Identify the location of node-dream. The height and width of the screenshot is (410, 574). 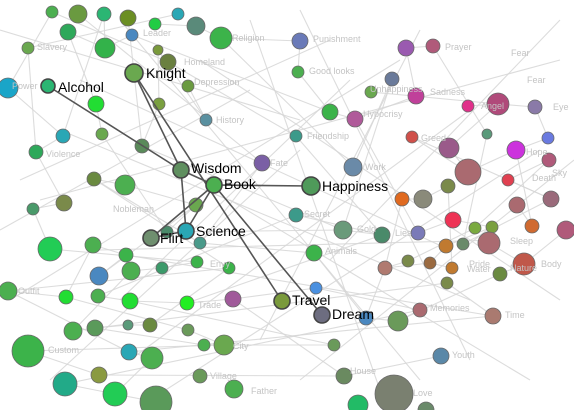
(322, 315).